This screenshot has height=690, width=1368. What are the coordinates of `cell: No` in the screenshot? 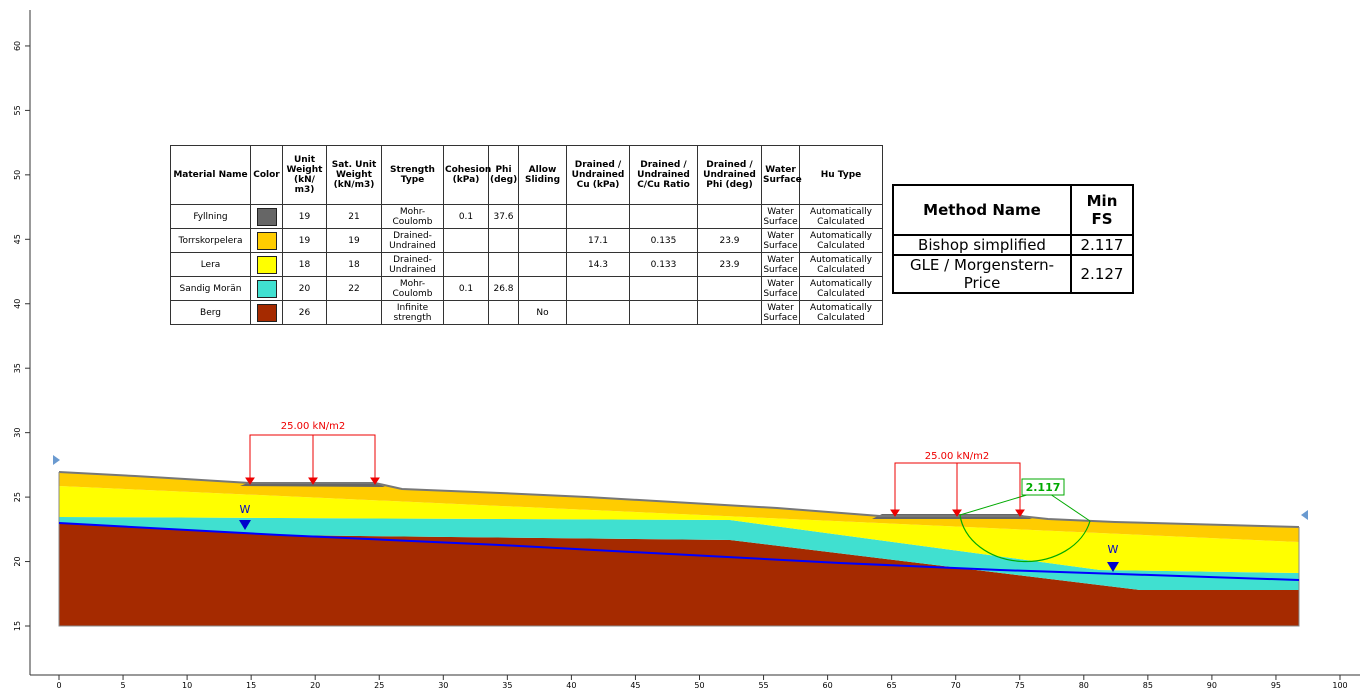 It's located at (542, 312).